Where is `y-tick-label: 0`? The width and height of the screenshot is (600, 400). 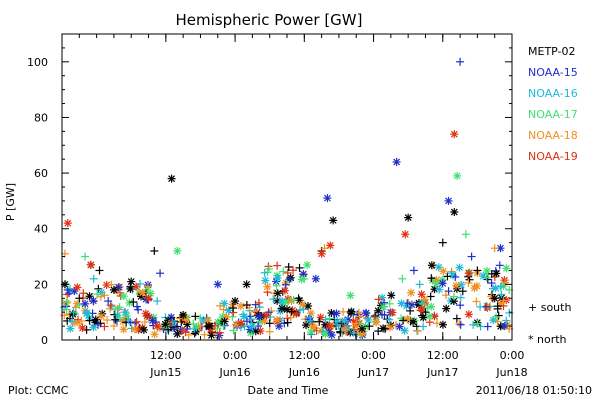 y-tick-label: 0 is located at coordinates (44, 340).